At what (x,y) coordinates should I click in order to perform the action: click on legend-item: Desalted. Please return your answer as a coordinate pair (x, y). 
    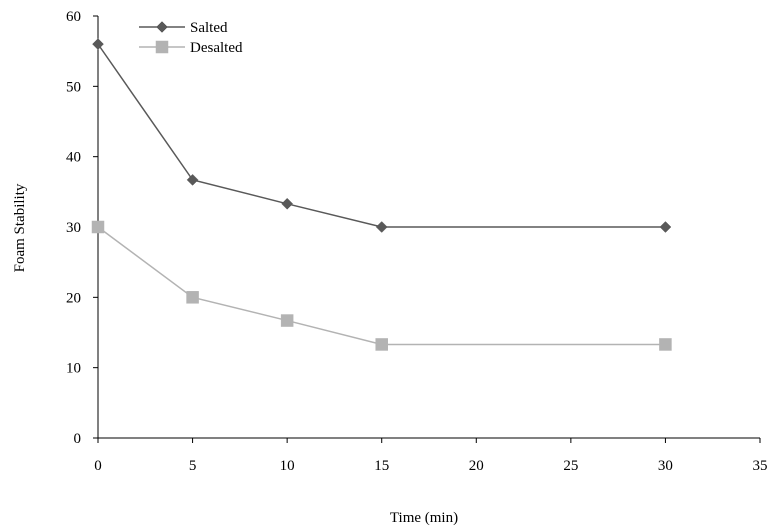
    Looking at the image, I should click on (191, 48).